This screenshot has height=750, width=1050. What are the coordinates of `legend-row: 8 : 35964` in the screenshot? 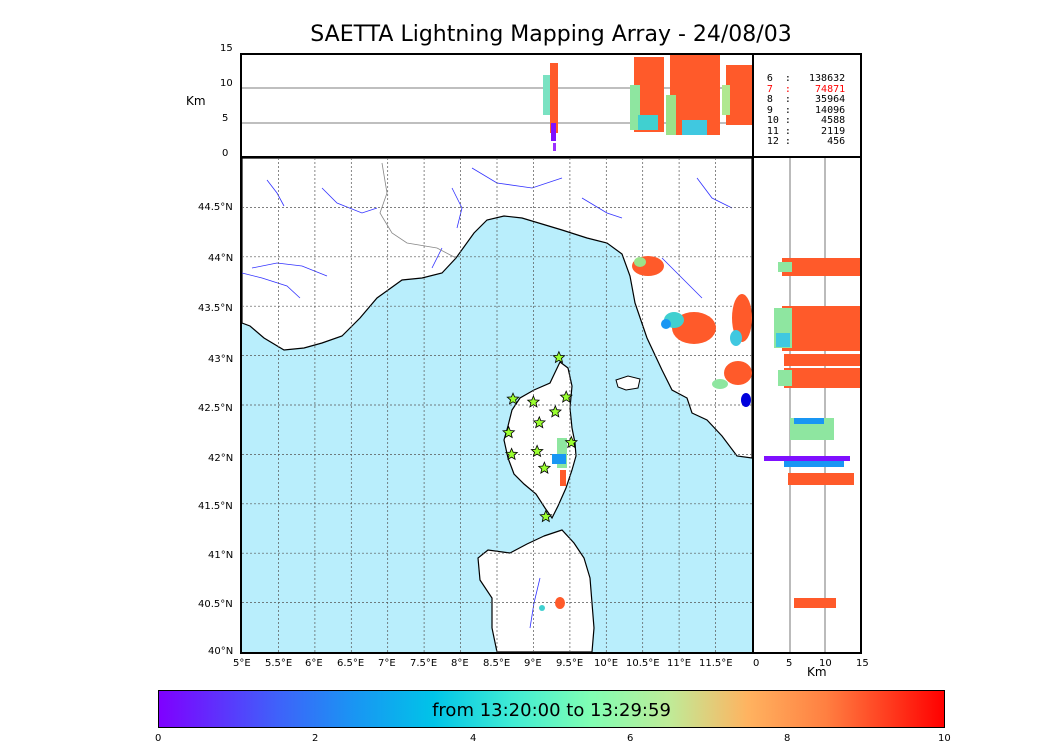 It's located at (806, 99).